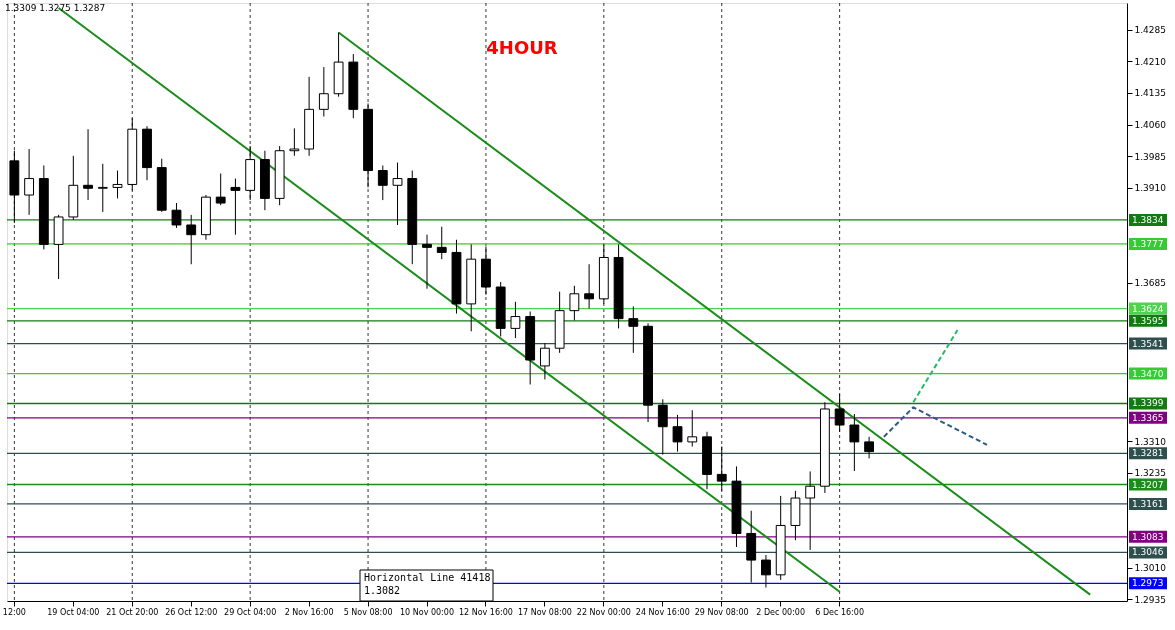 This screenshot has width=1175, height=630. What do you see at coordinates (1150, 599) in the screenshot?
I see `y-tick-label: 1.2935` at bounding box center [1150, 599].